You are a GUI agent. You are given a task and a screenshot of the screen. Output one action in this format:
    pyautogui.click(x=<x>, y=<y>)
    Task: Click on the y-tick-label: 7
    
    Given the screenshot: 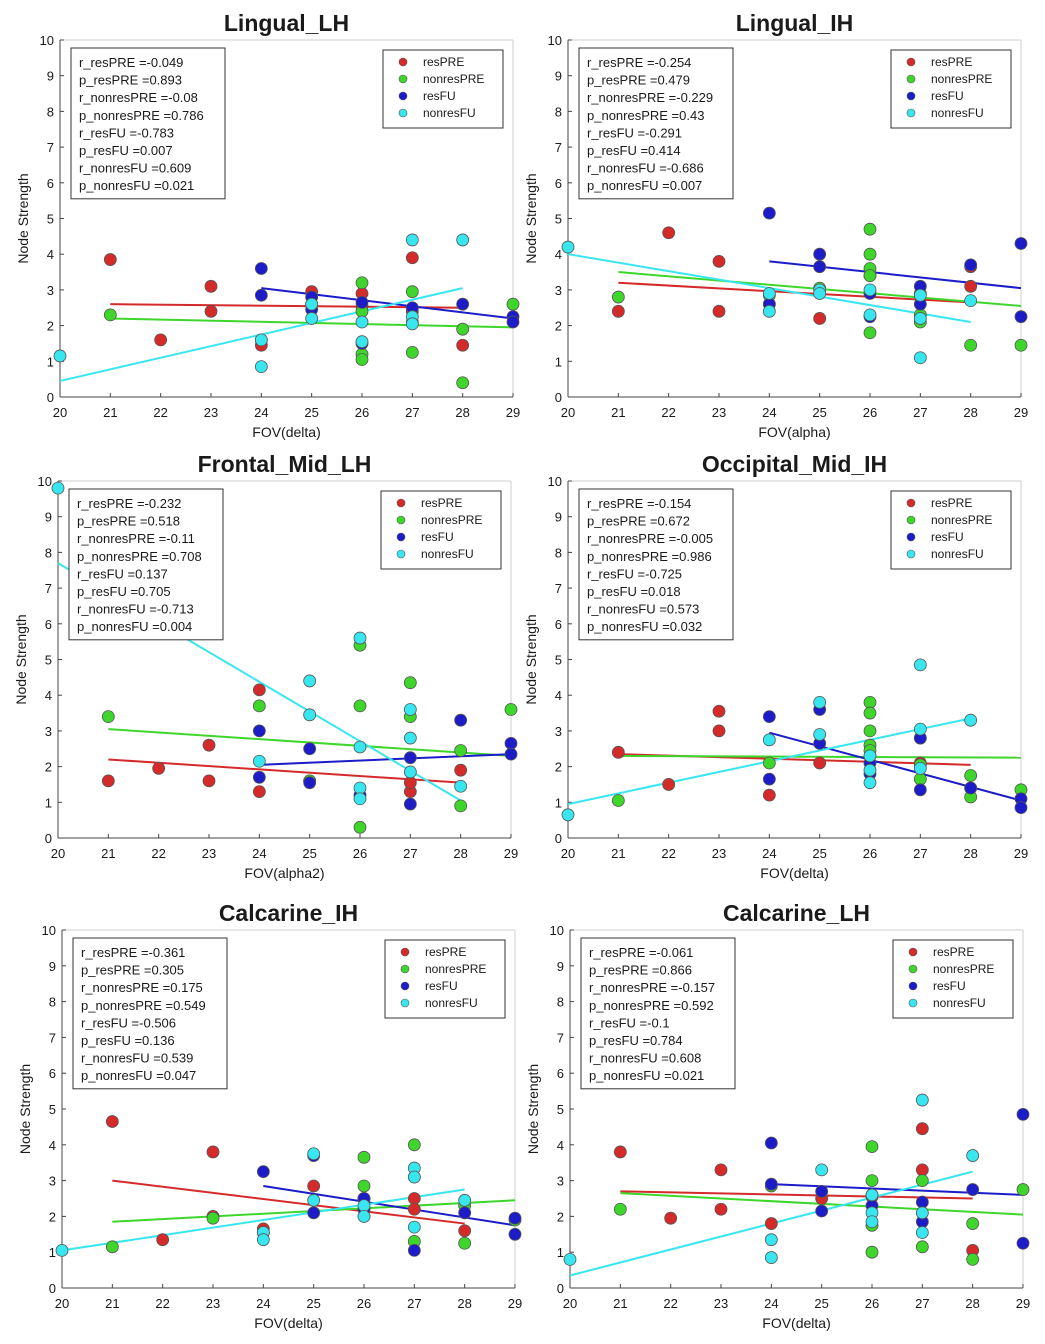 What is the action you would take?
    pyautogui.click(x=52, y=1037)
    